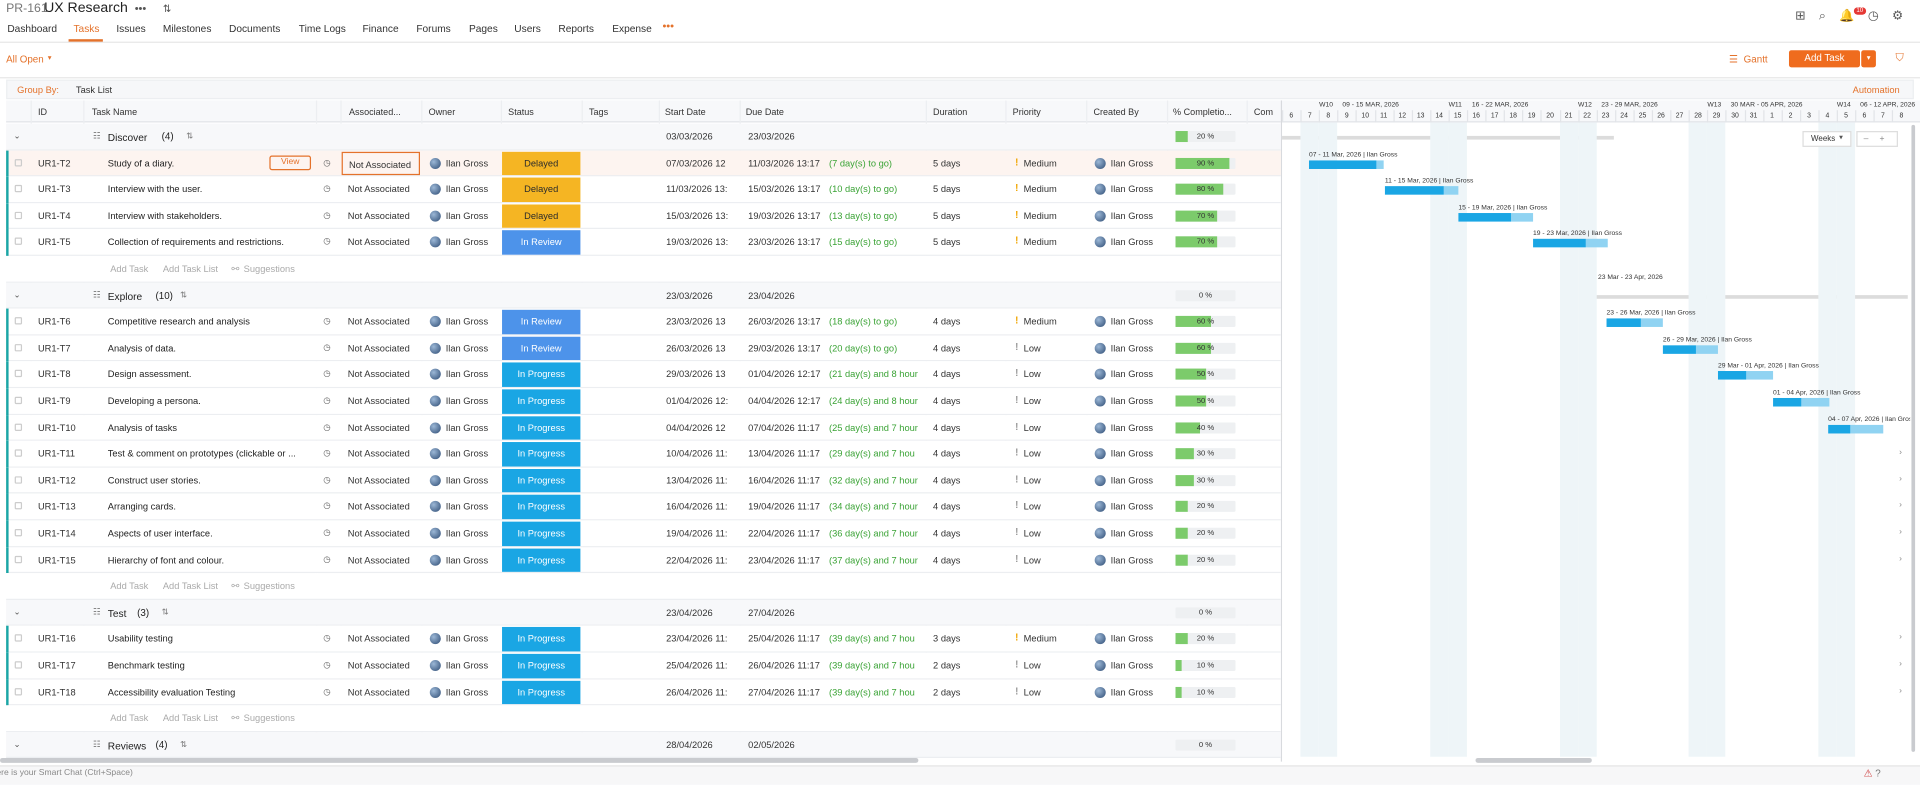 The image size is (1920, 785). What do you see at coordinates (269, 718) in the screenshot?
I see `suggestions-label: Suggestions` at bounding box center [269, 718].